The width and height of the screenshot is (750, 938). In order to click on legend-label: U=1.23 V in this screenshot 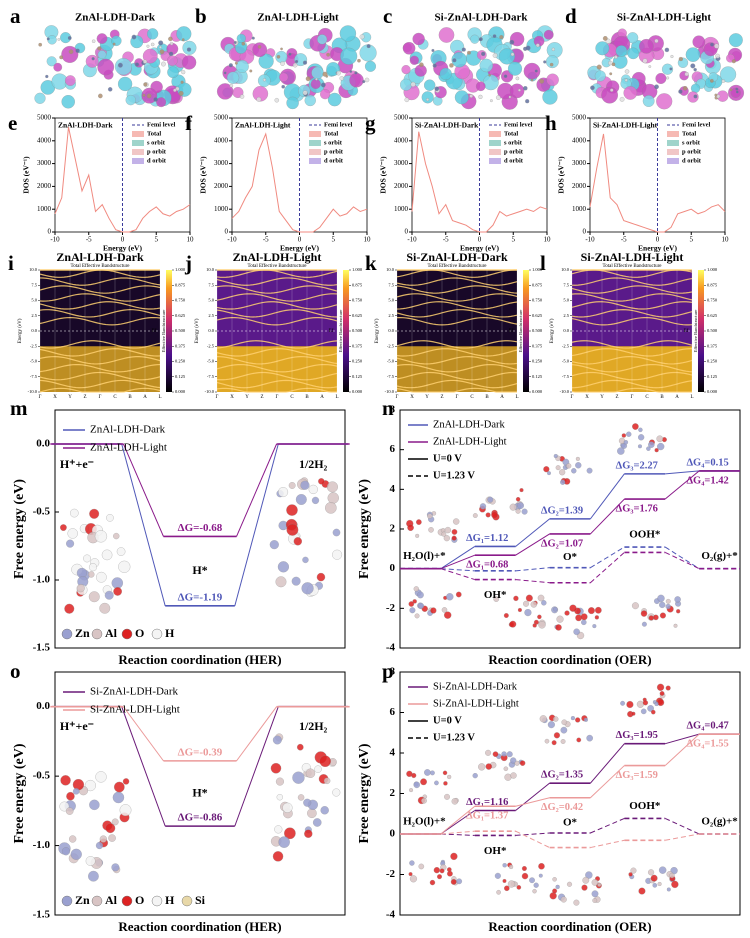, I will do `click(454, 475)`.